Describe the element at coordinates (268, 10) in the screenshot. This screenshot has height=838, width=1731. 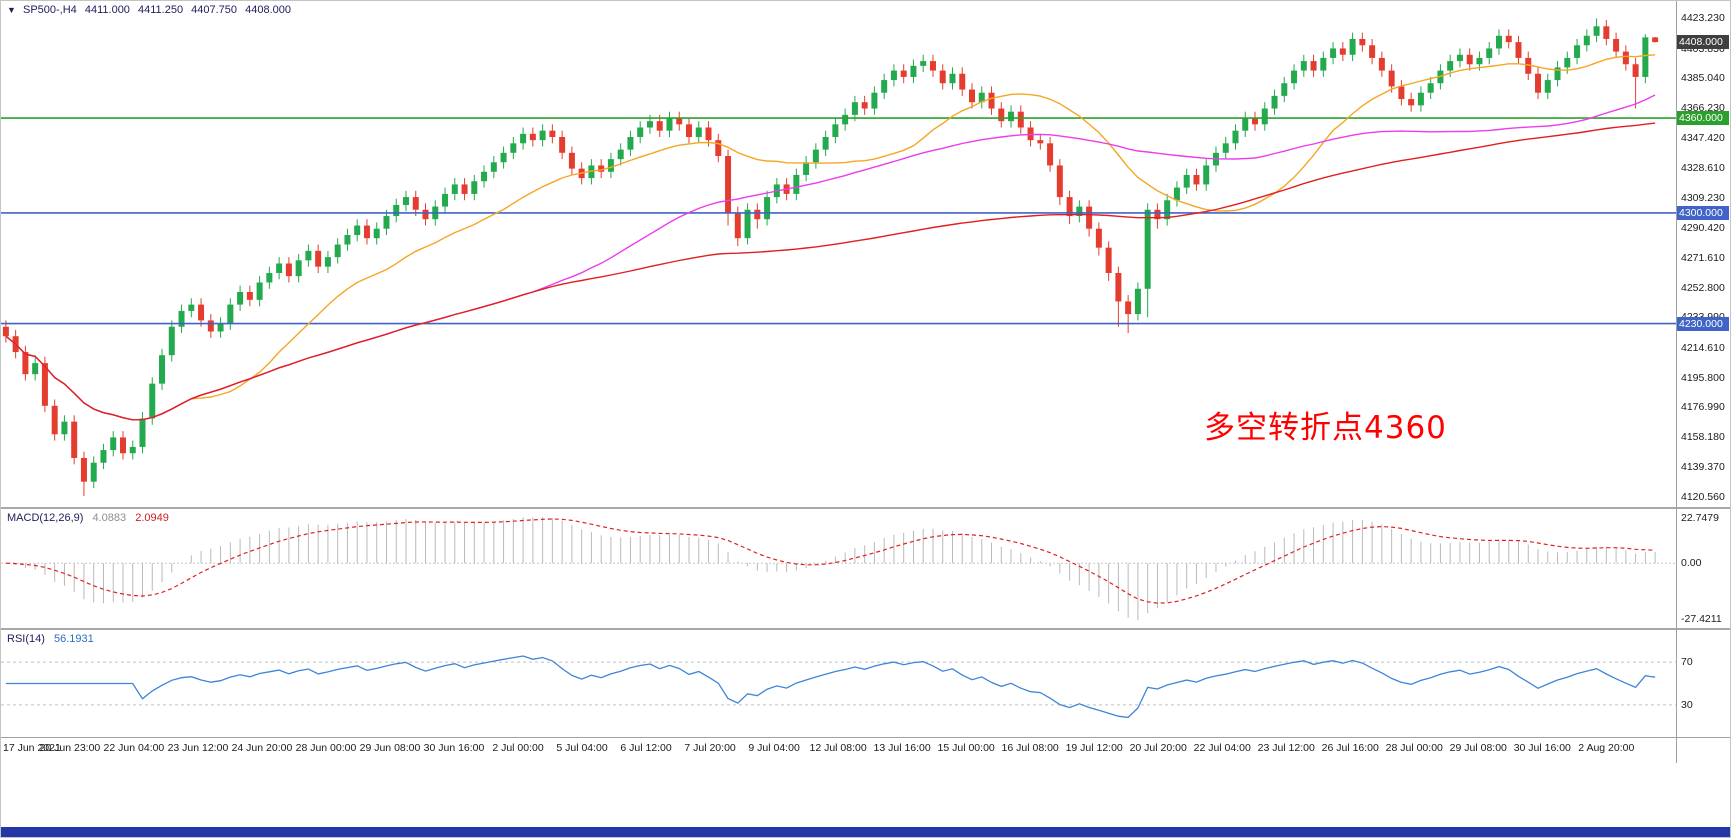
I see `ohlc-close: 4408.000` at that location.